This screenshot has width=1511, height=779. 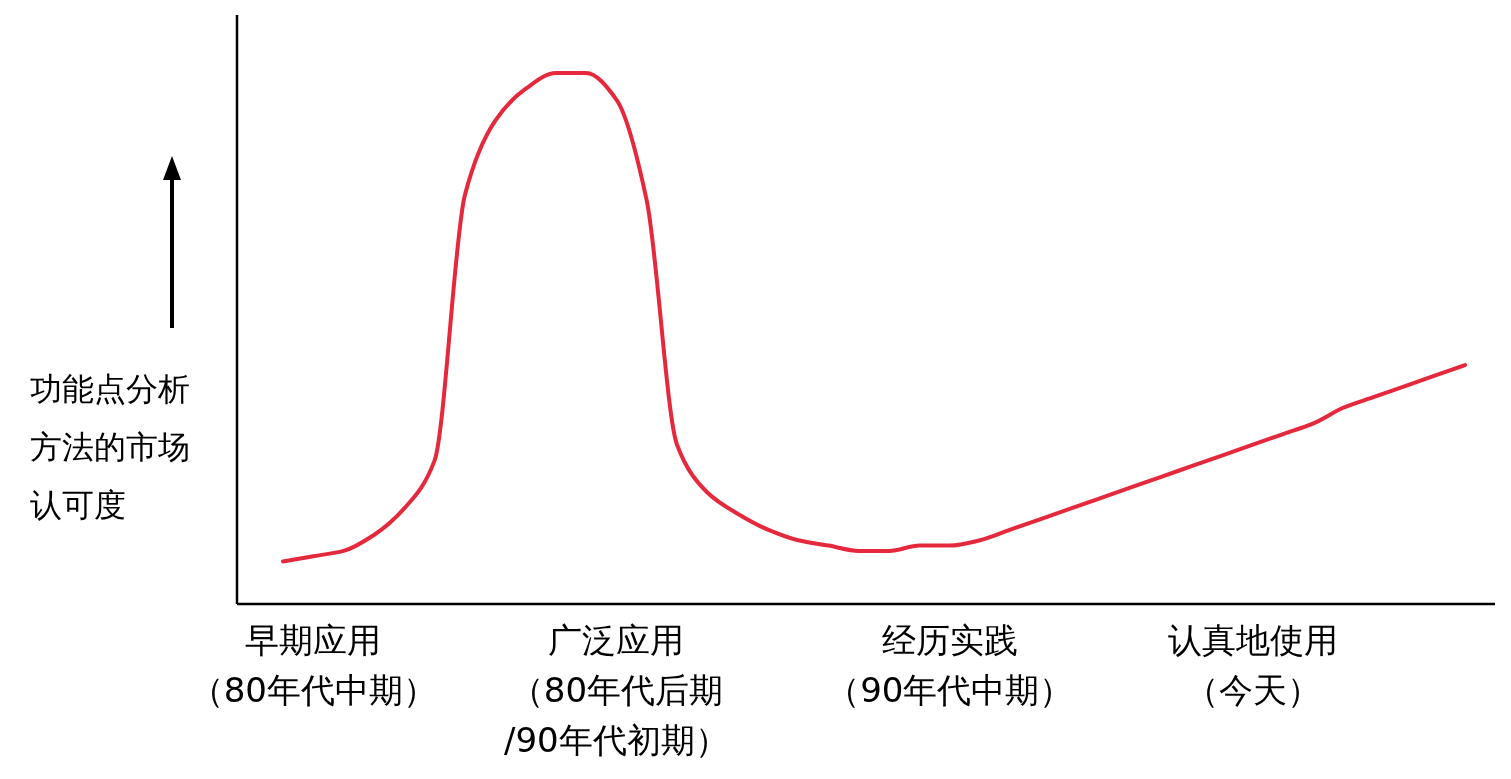 What do you see at coordinates (313, 665) in the screenshot?
I see `x-tick-label: 早期应用（80年代中期）` at bounding box center [313, 665].